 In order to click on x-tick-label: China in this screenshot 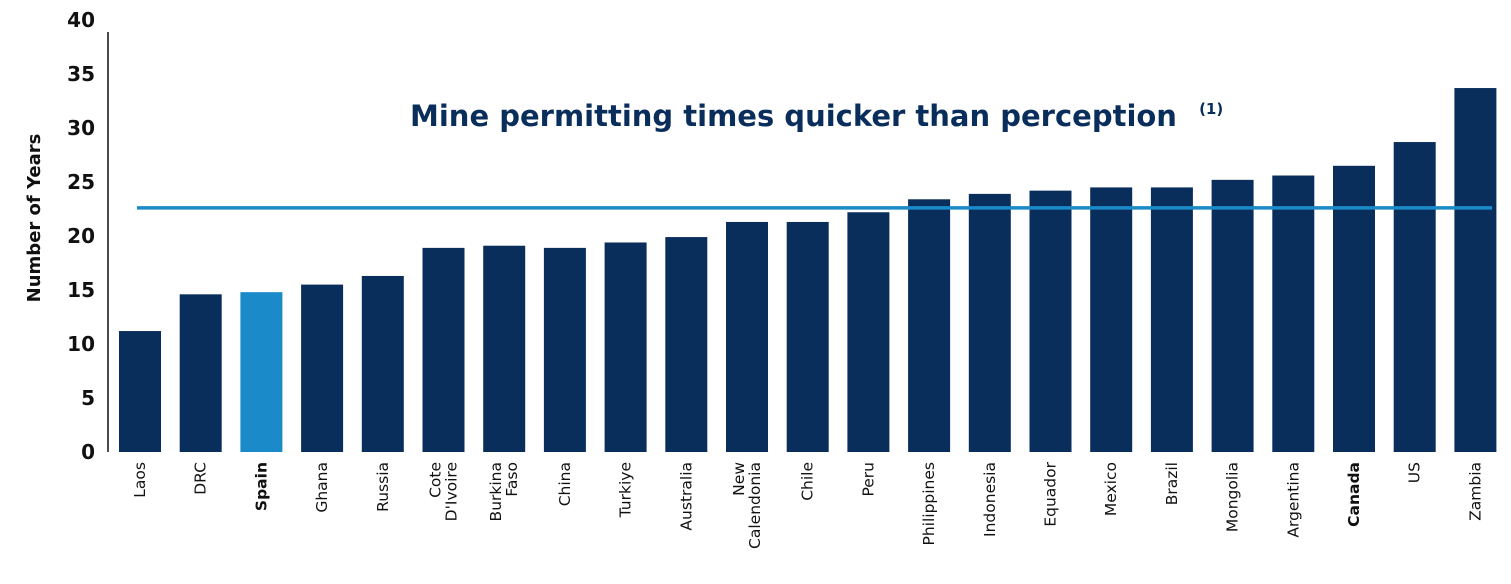, I will do `click(565, 484)`.